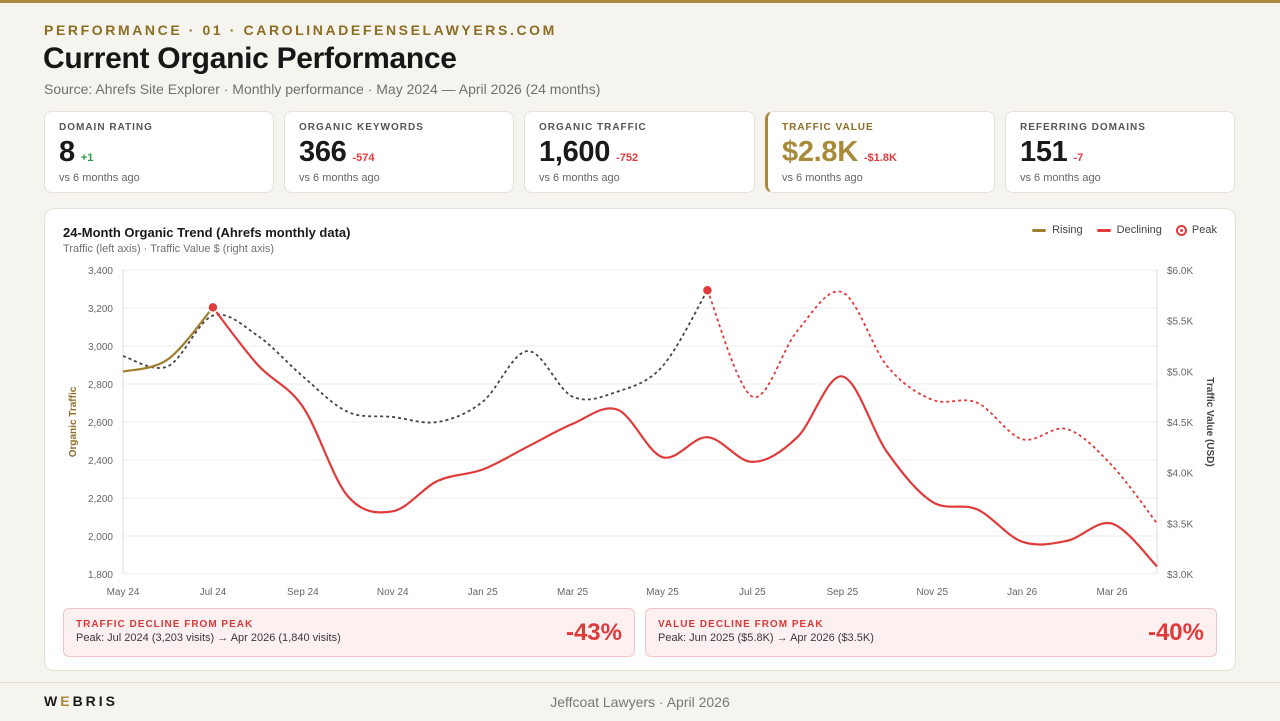  What do you see at coordinates (1139, 230) in the screenshot?
I see `legend-label: Declining` at bounding box center [1139, 230].